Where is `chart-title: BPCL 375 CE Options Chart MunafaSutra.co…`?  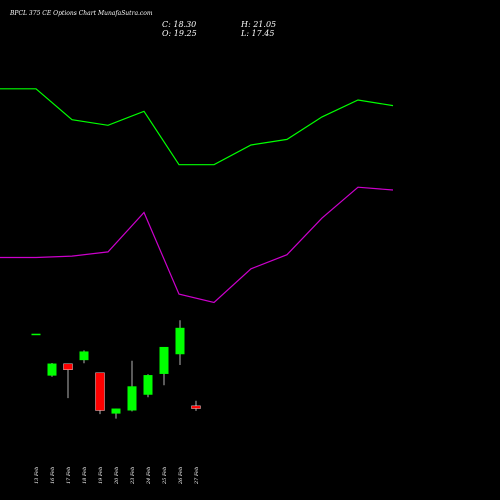
chart-title: BPCL 375 CE Options Chart MunafaSutra.co… is located at coordinates (81, 13).